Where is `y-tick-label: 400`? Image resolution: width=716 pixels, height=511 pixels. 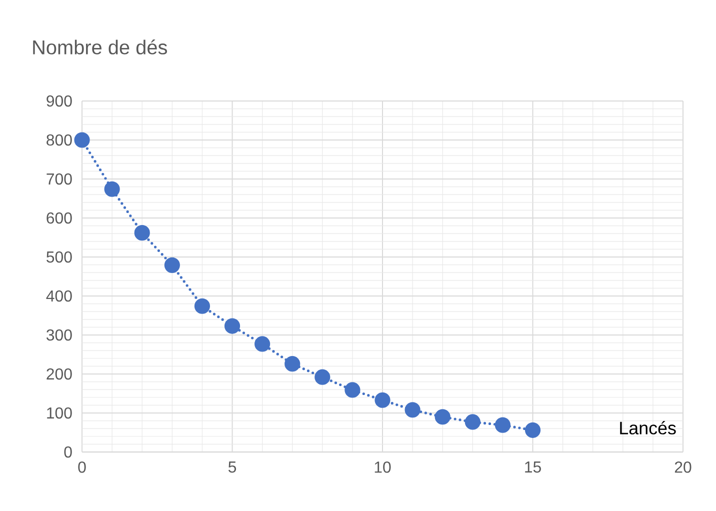 y-tick-label: 400 is located at coordinates (59, 296).